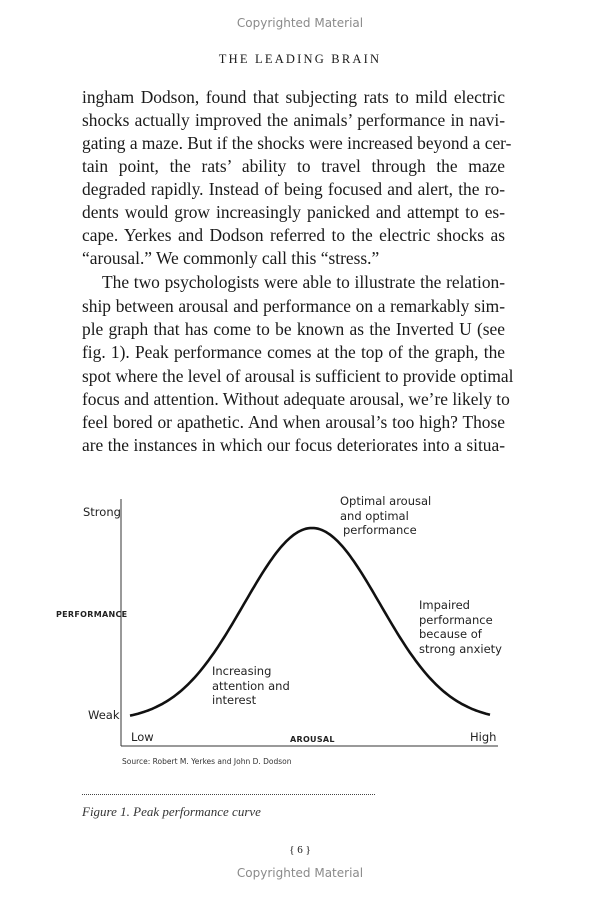  I want to click on annotation-line: strong anxiety, so click(460, 648).